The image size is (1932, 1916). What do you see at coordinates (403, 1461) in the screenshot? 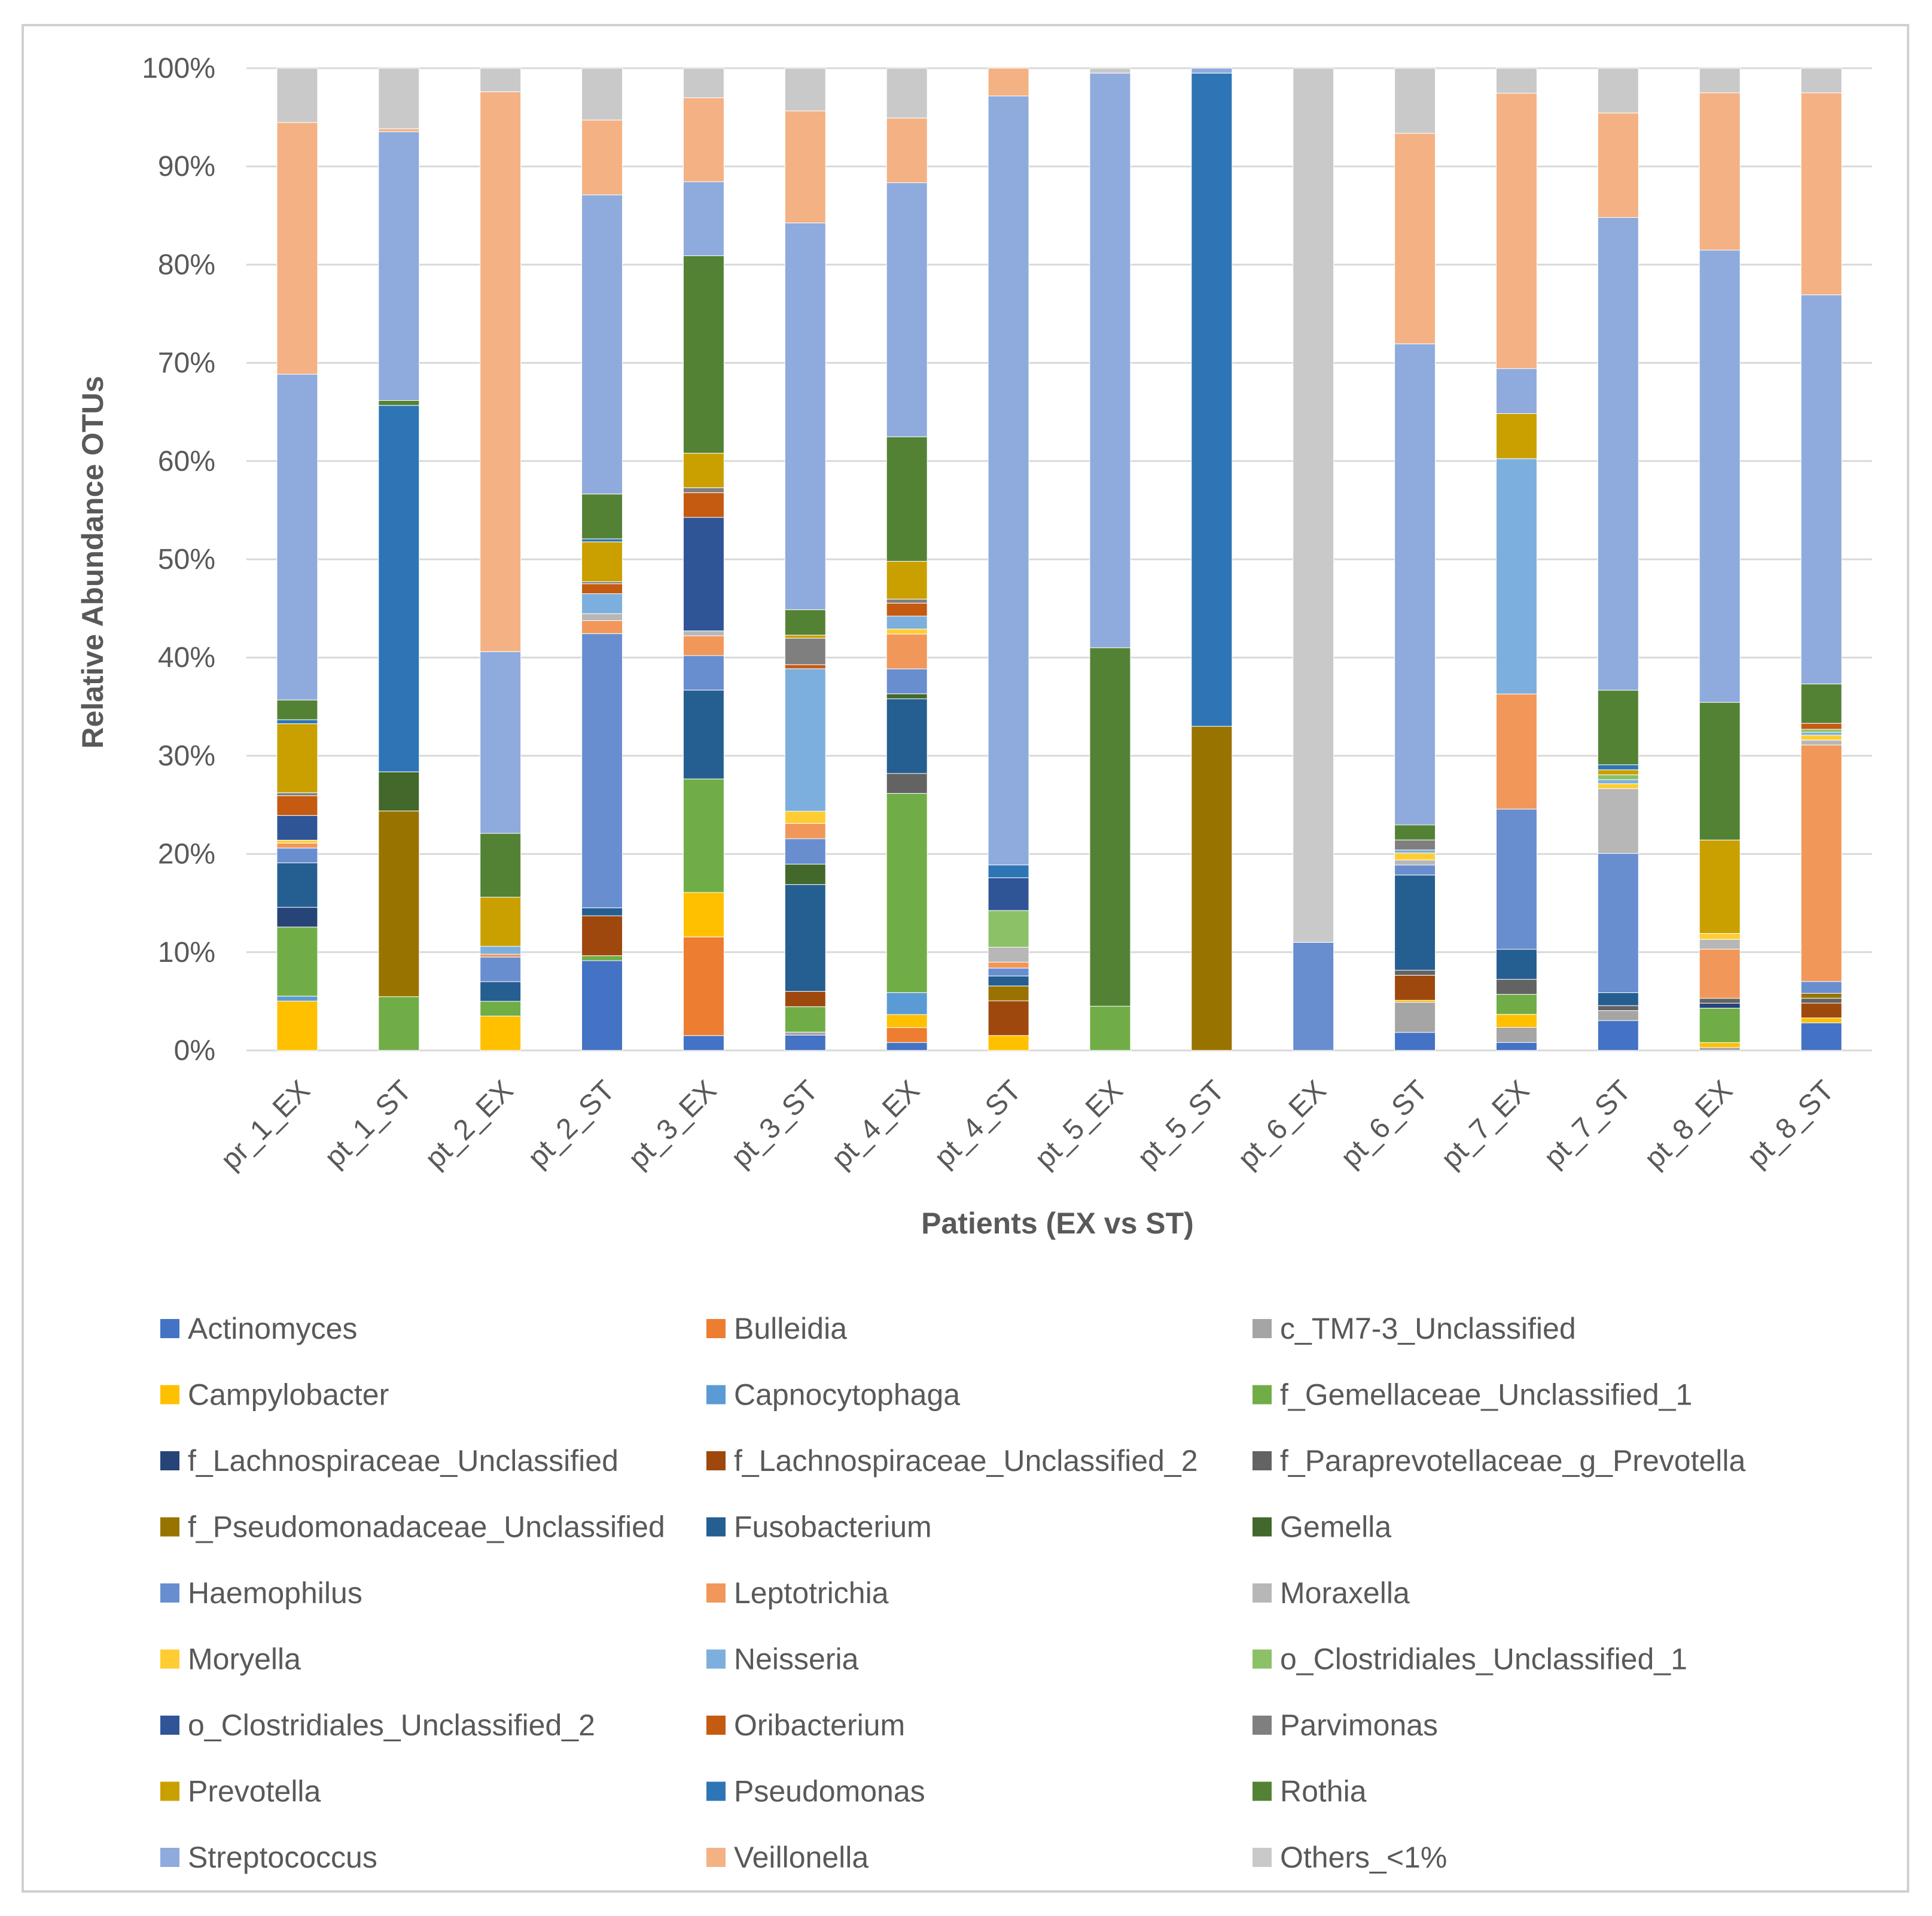
I see `legend-entry: f_Lachnospiraceae_Unclassified` at bounding box center [403, 1461].